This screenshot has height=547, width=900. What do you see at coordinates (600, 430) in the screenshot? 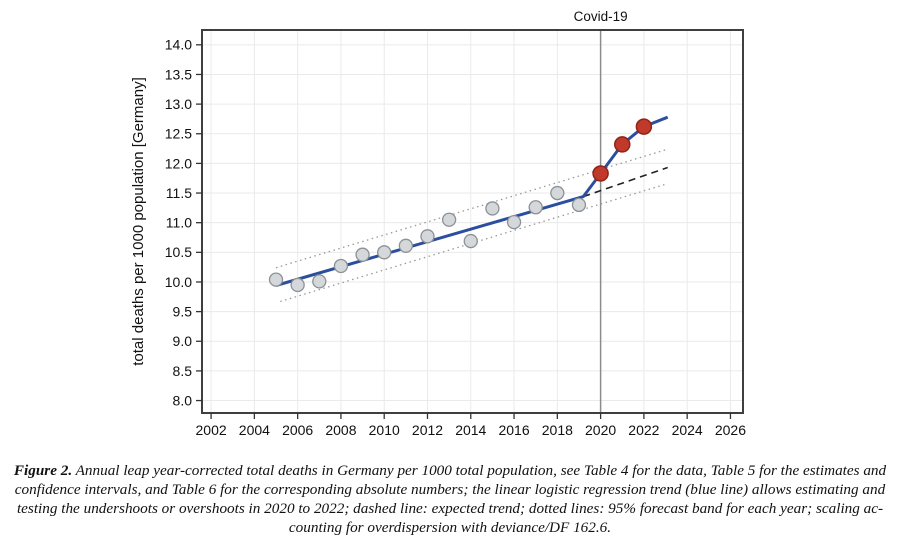
I see `x-tick-label: 2020` at bounding box center [600, 430].